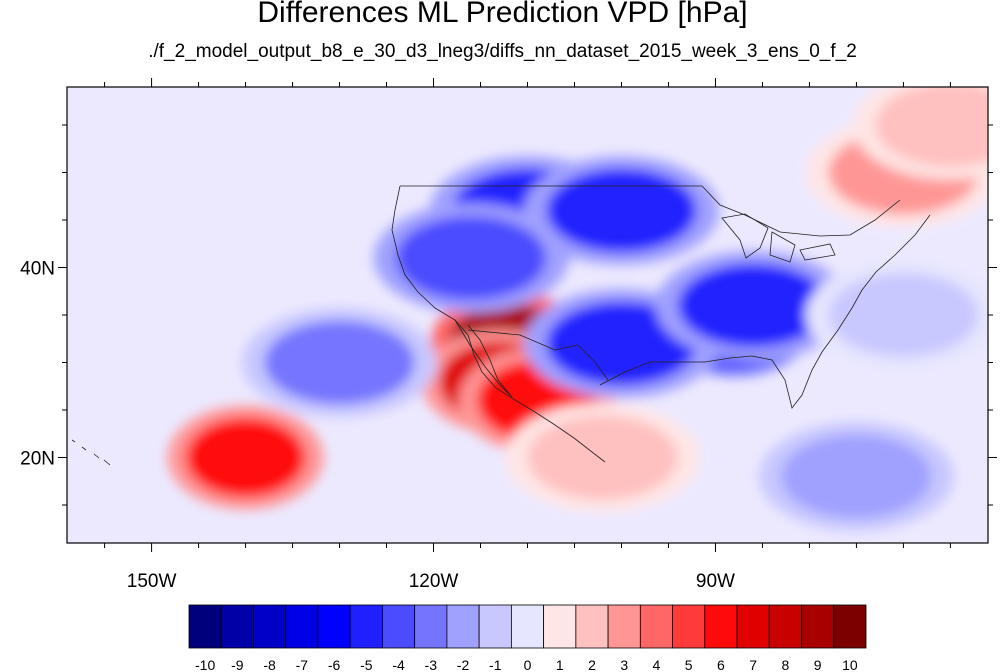 This screenshot has width=1005, height=672. What do you see at coordinates (657, 664) in the screenshot?
I see `colorbar-label: 4` at bounding box center [657, 664].